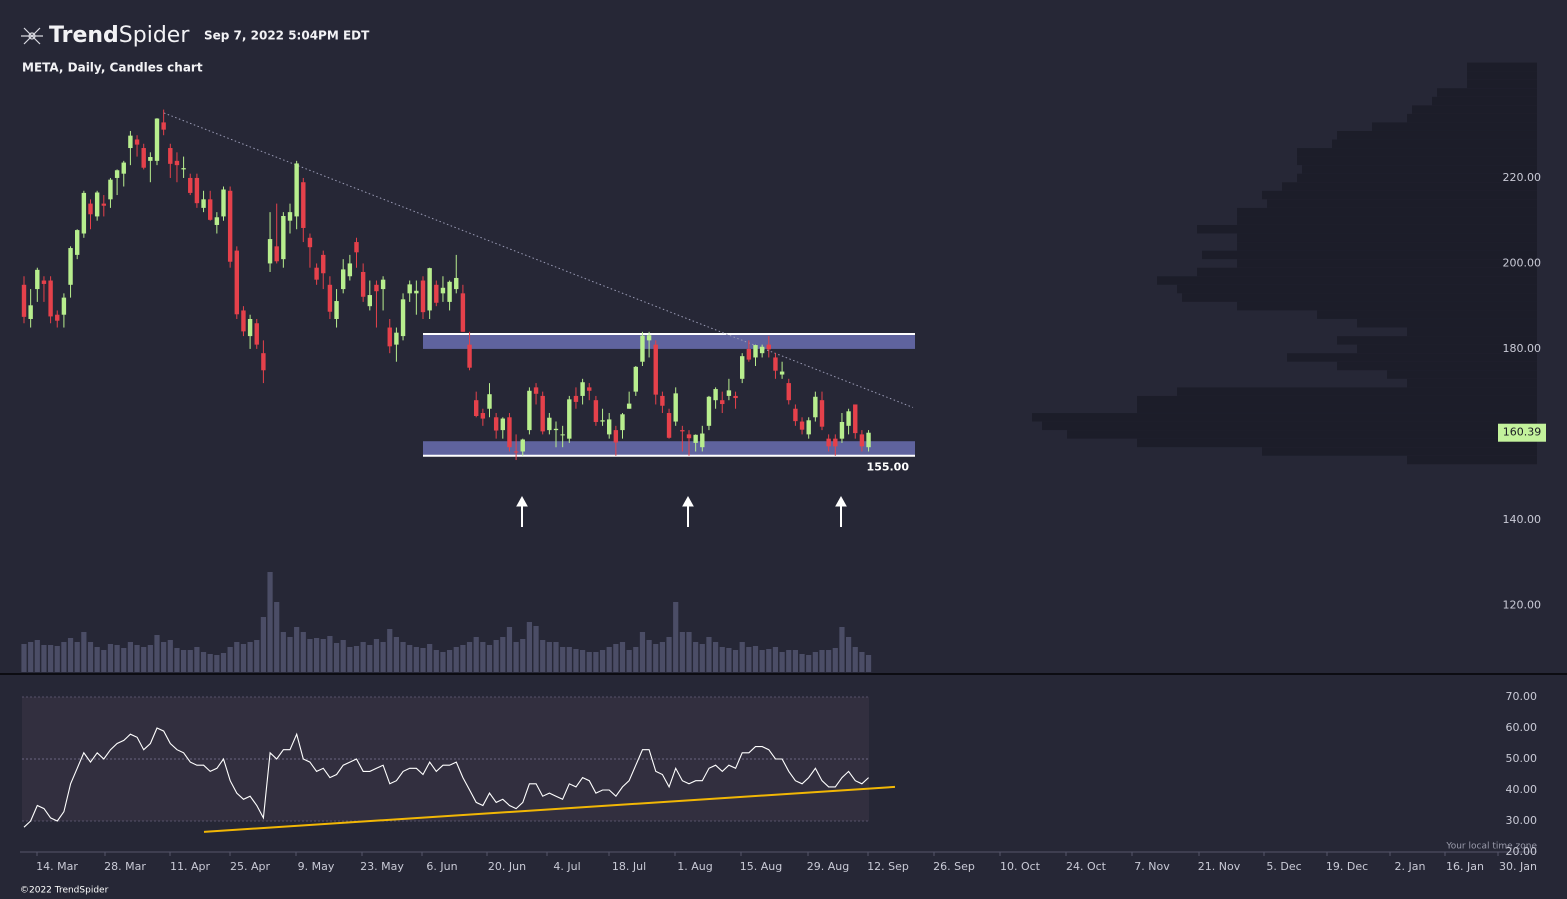 This screenshot has width=1567, height=899. Describe the element at coordinates (316, 866) in the screenshot. I see `x-tick-label: 9. May` at that location.